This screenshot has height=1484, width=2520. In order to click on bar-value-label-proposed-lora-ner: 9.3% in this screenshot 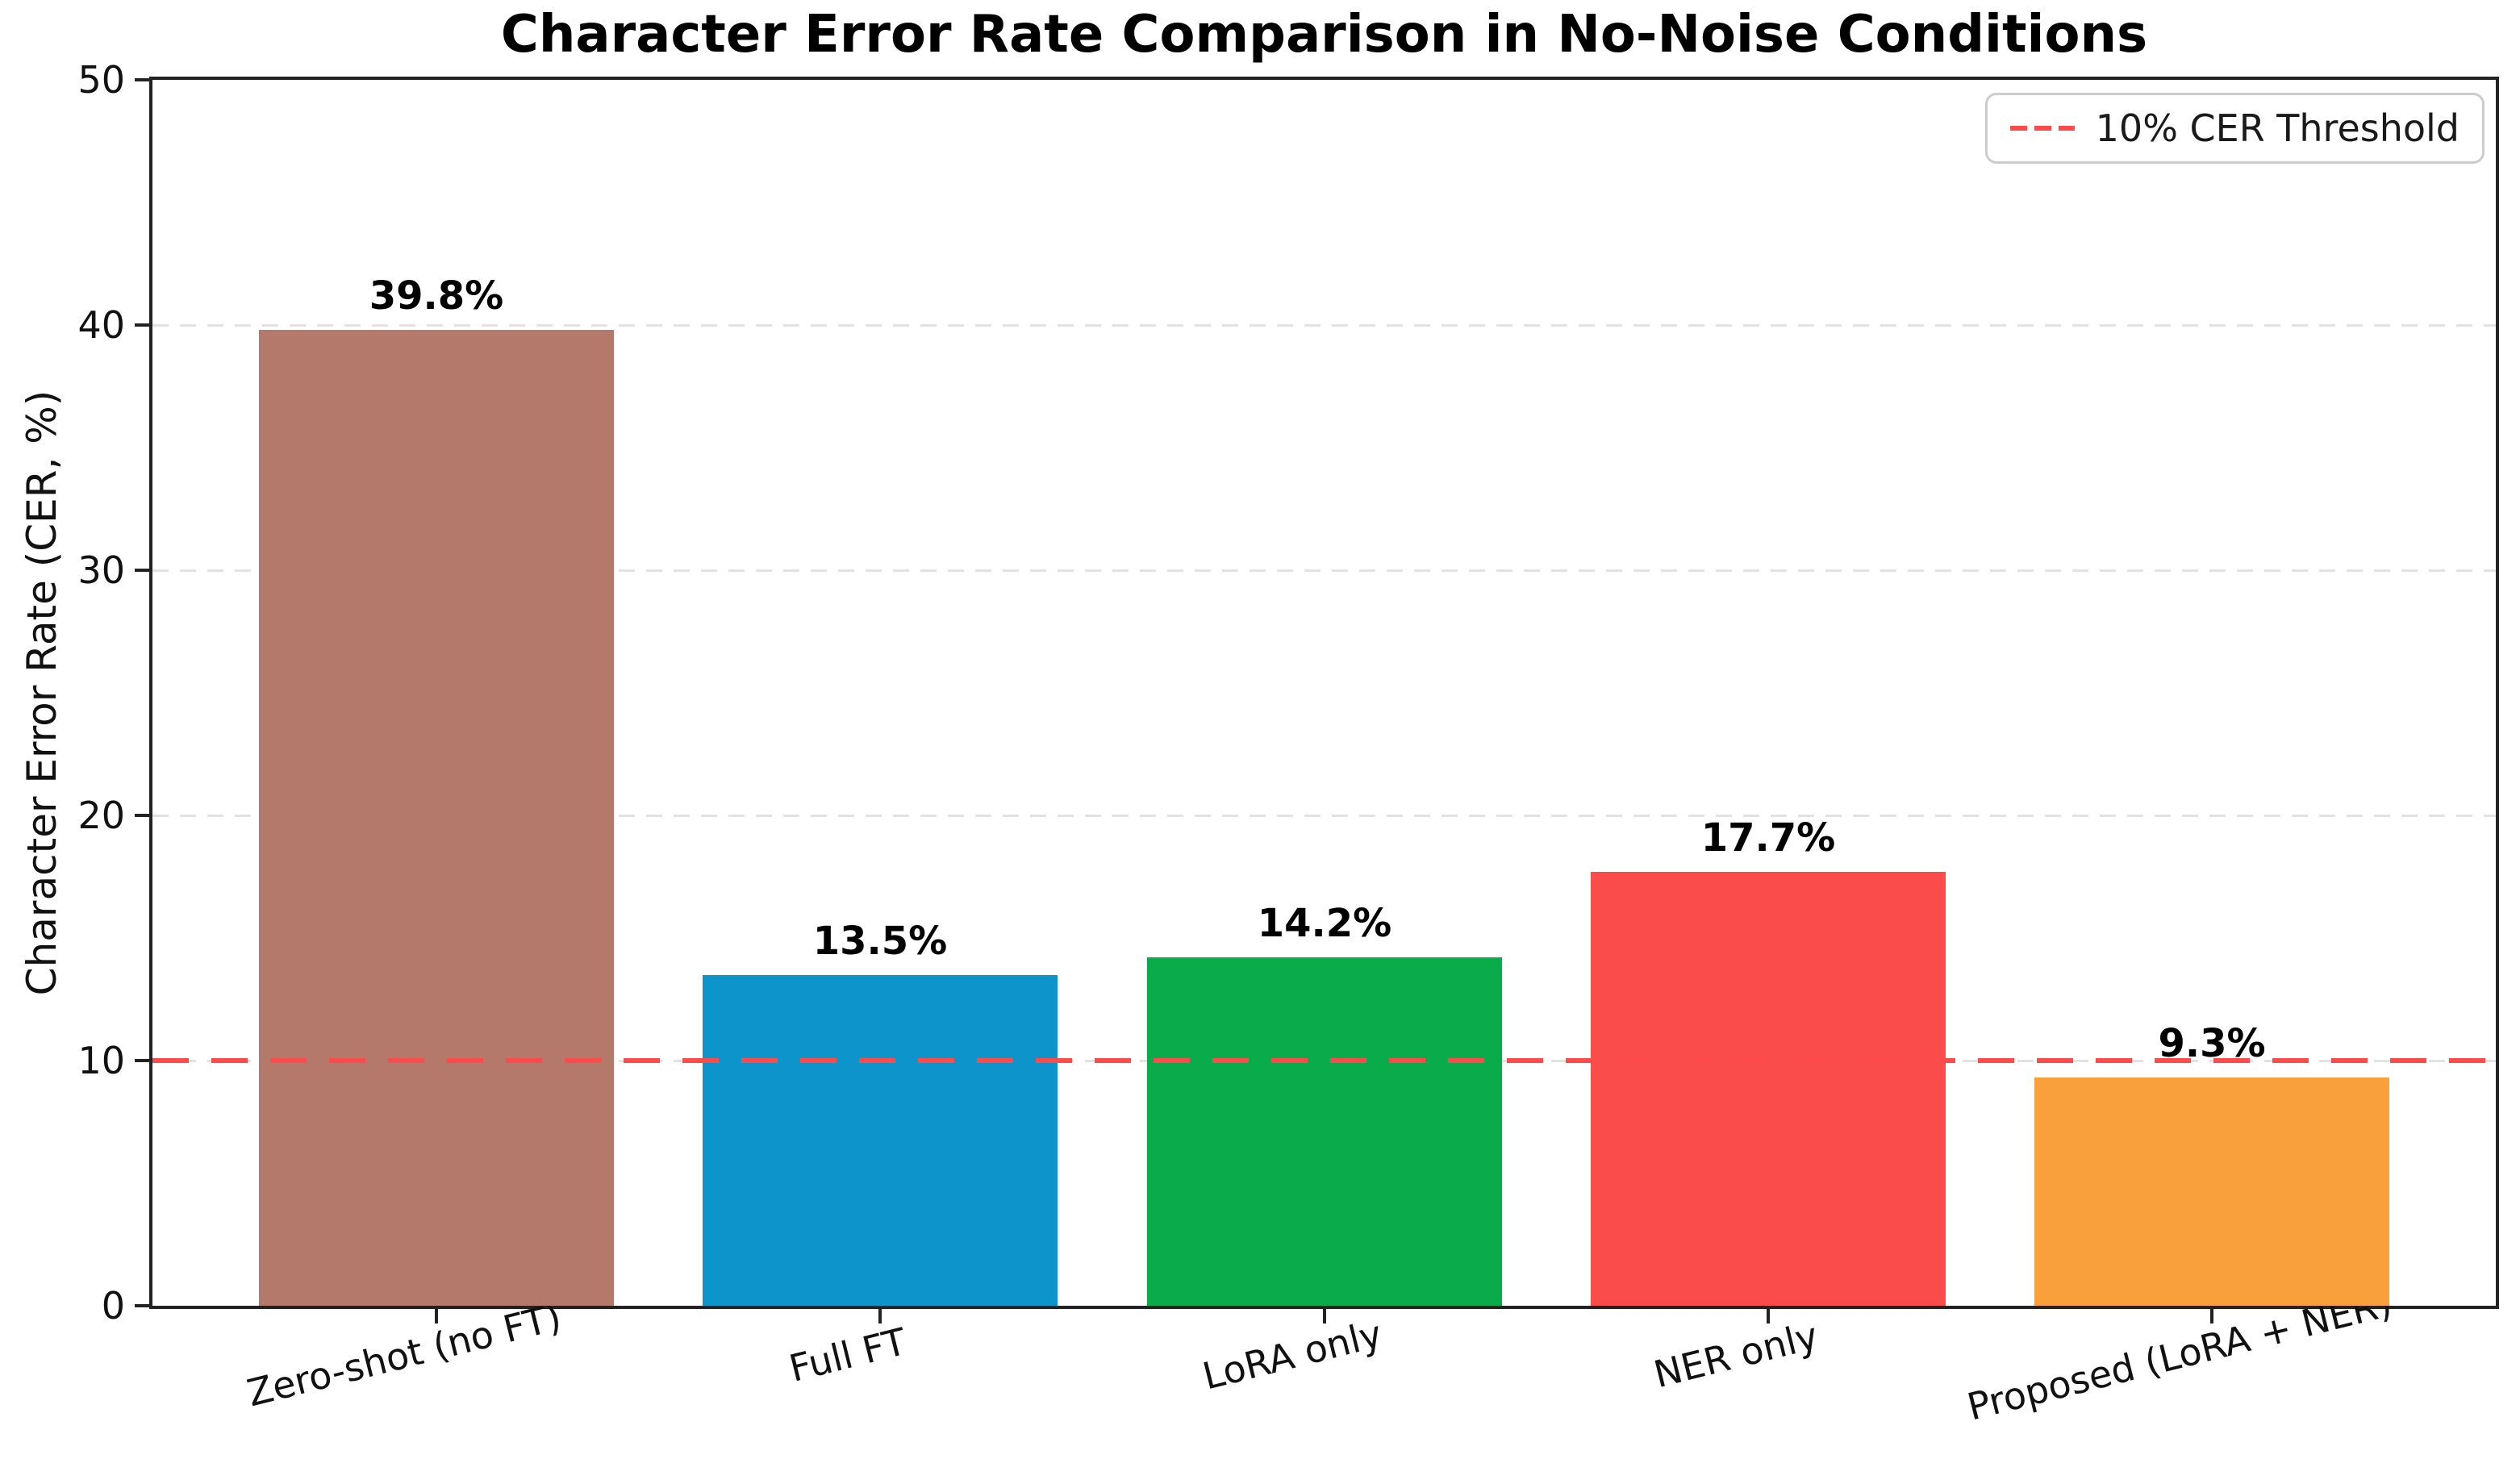, I will do `click(2212, 1043)`.